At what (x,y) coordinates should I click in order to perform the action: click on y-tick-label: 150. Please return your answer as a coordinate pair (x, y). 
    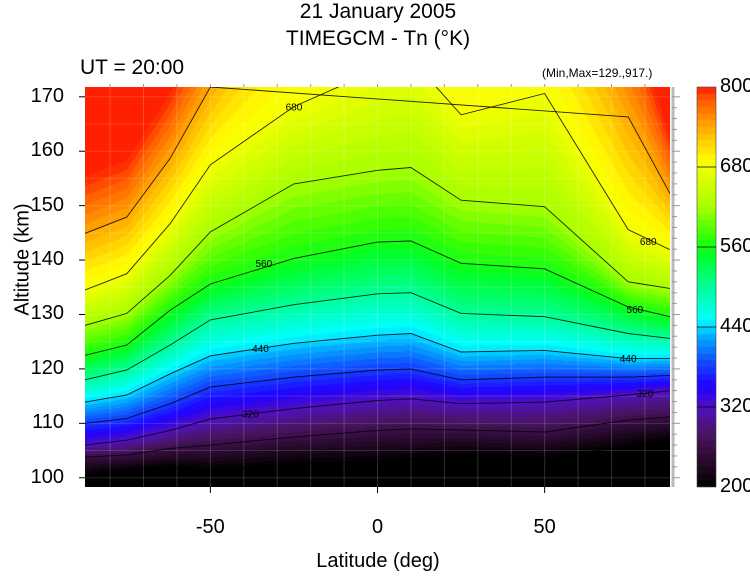
    Looking at the image, I should click on (47, 204).